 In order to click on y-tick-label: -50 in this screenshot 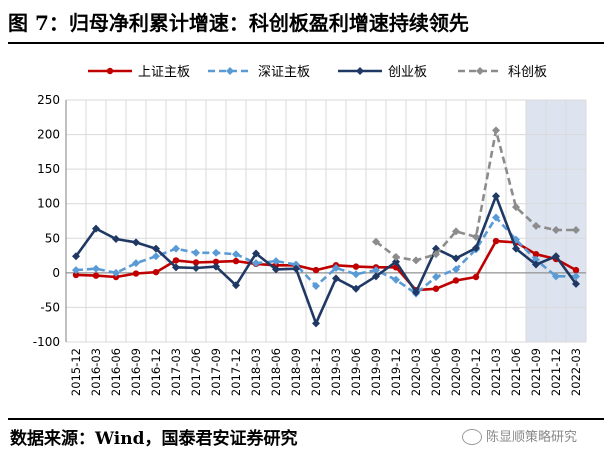, I will do `click(50, 307)`.